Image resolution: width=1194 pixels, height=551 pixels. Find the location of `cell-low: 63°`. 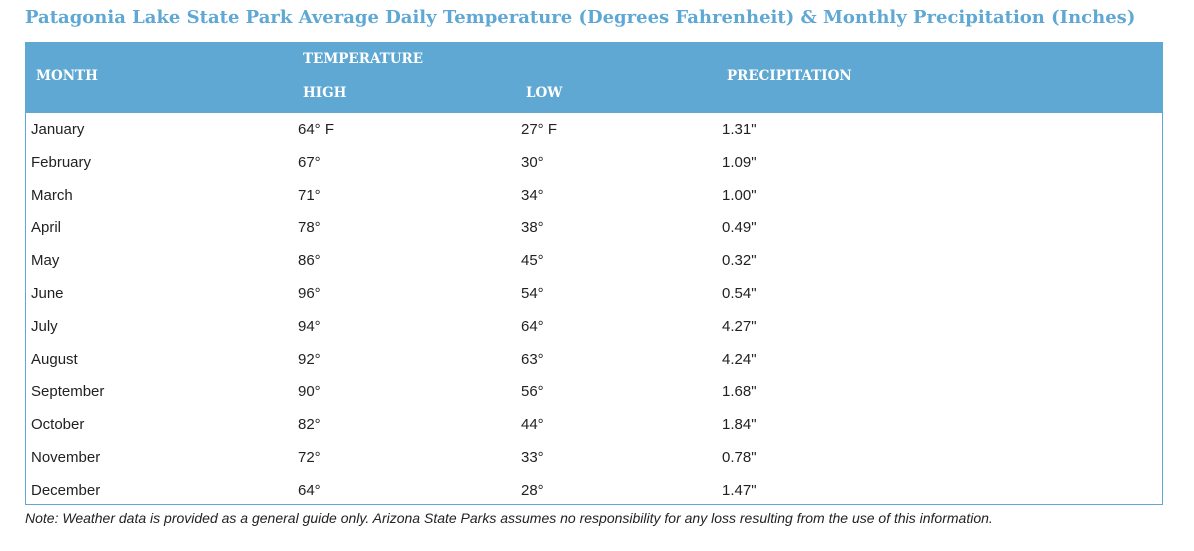

cell-low: 63° is located at coordinates (532, 359).